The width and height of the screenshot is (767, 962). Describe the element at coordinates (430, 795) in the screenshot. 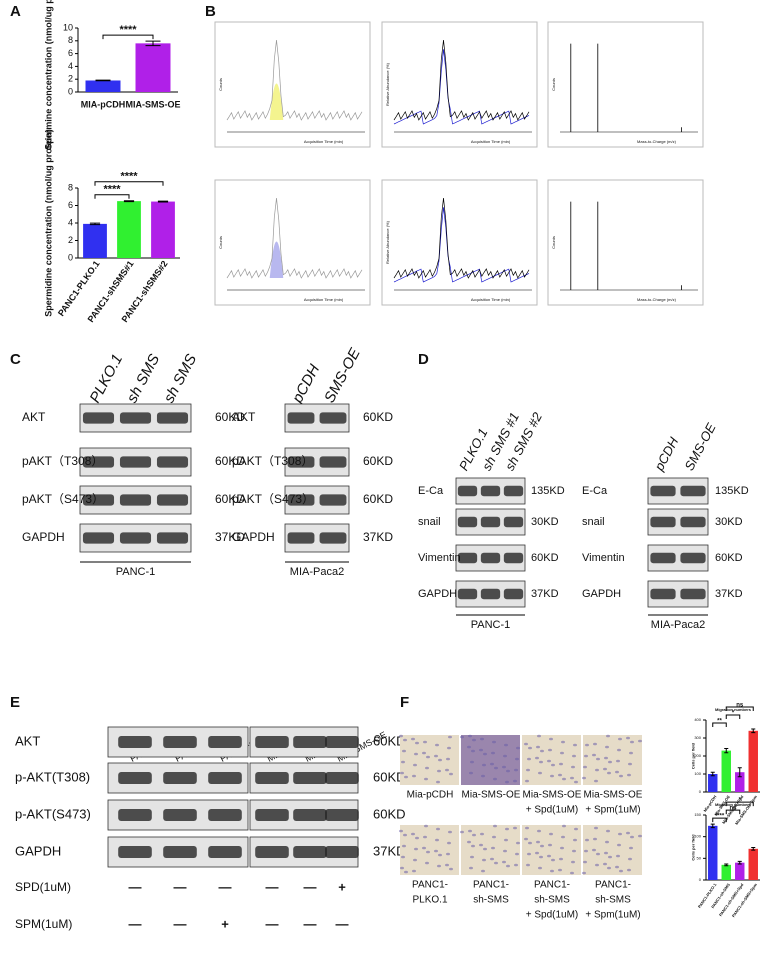

I see `micrograph-caption: Mia-pCDH` at that location.